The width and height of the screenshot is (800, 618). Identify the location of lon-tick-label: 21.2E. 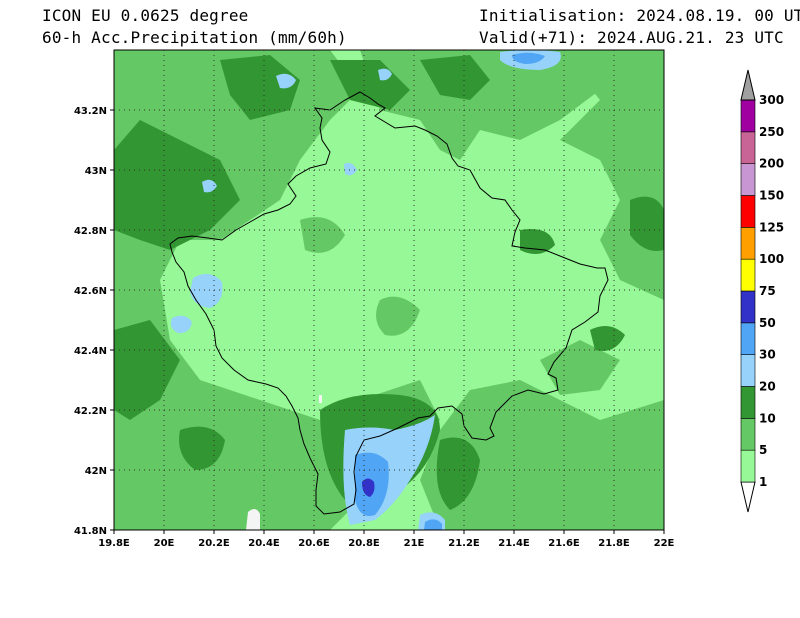
(464, 543).